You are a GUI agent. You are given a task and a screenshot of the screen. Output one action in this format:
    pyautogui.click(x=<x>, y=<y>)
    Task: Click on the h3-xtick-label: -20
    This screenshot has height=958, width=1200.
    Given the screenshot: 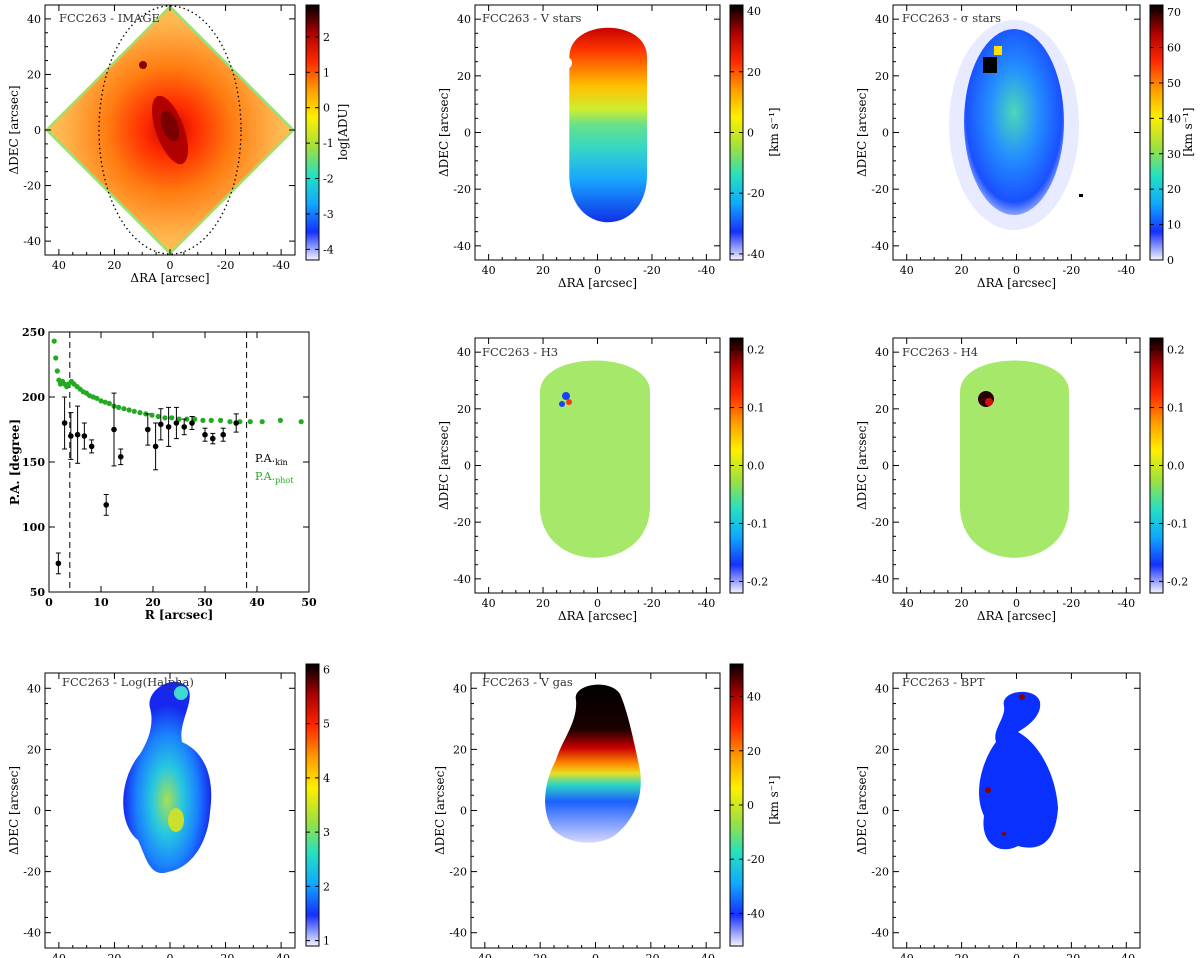 What is the action you would take?
    pyautogui.click(x=652, y=603)
    